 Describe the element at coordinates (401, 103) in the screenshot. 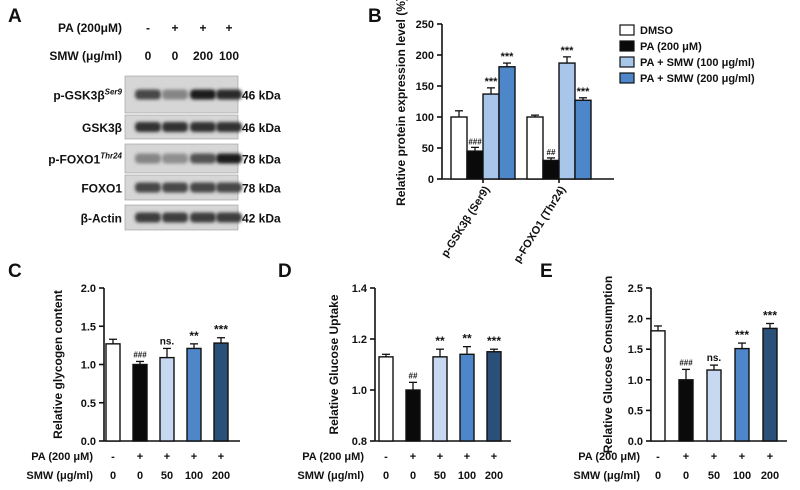

I see `y-axis-title: Relative protein expression level (%)` at that location.